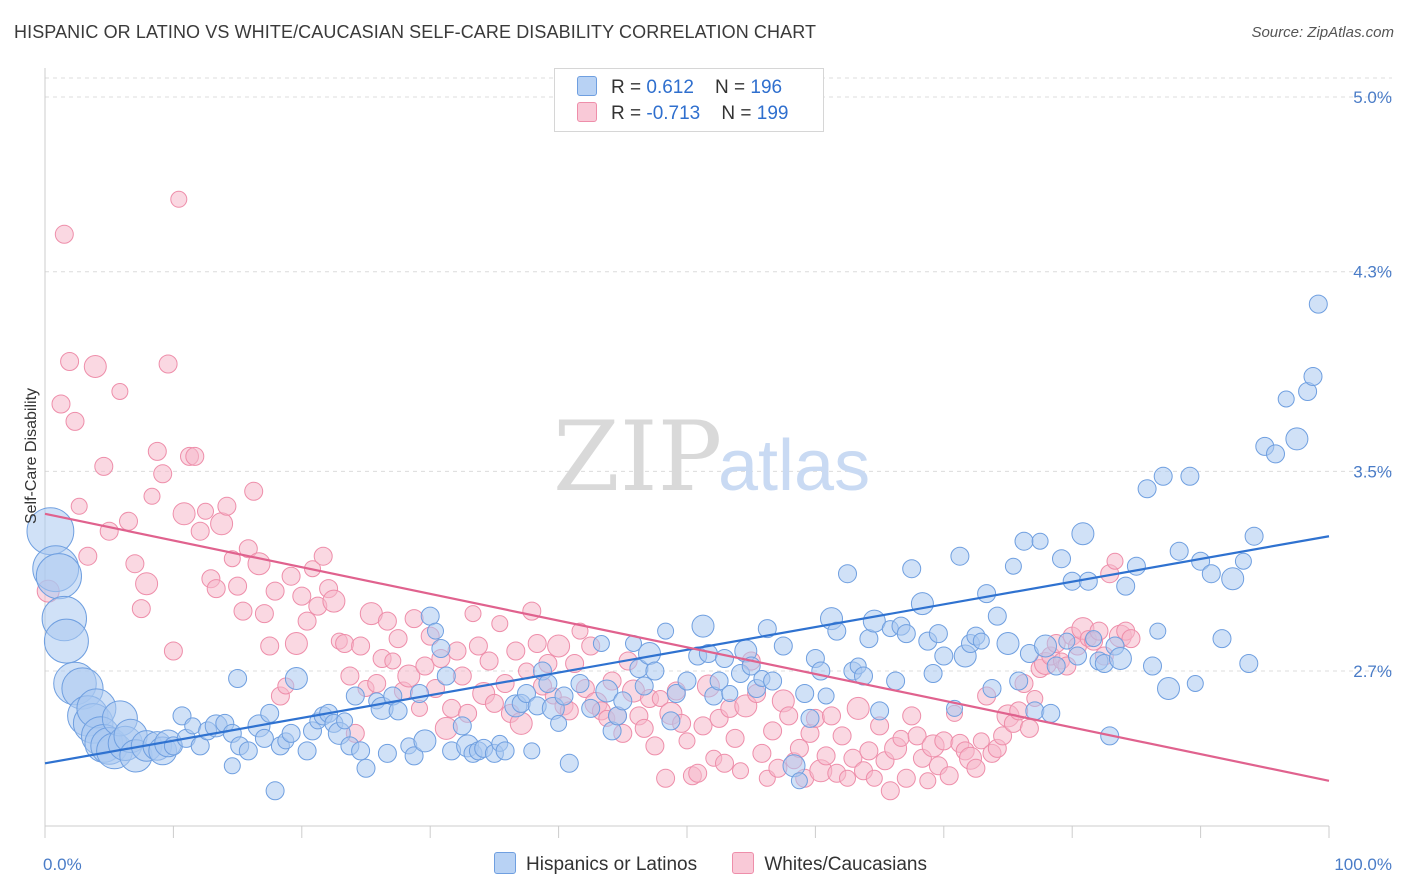  Describe the element at coordinates (637, 457) in the screenshot. I see `watermark-zip: ZIP` at that location.